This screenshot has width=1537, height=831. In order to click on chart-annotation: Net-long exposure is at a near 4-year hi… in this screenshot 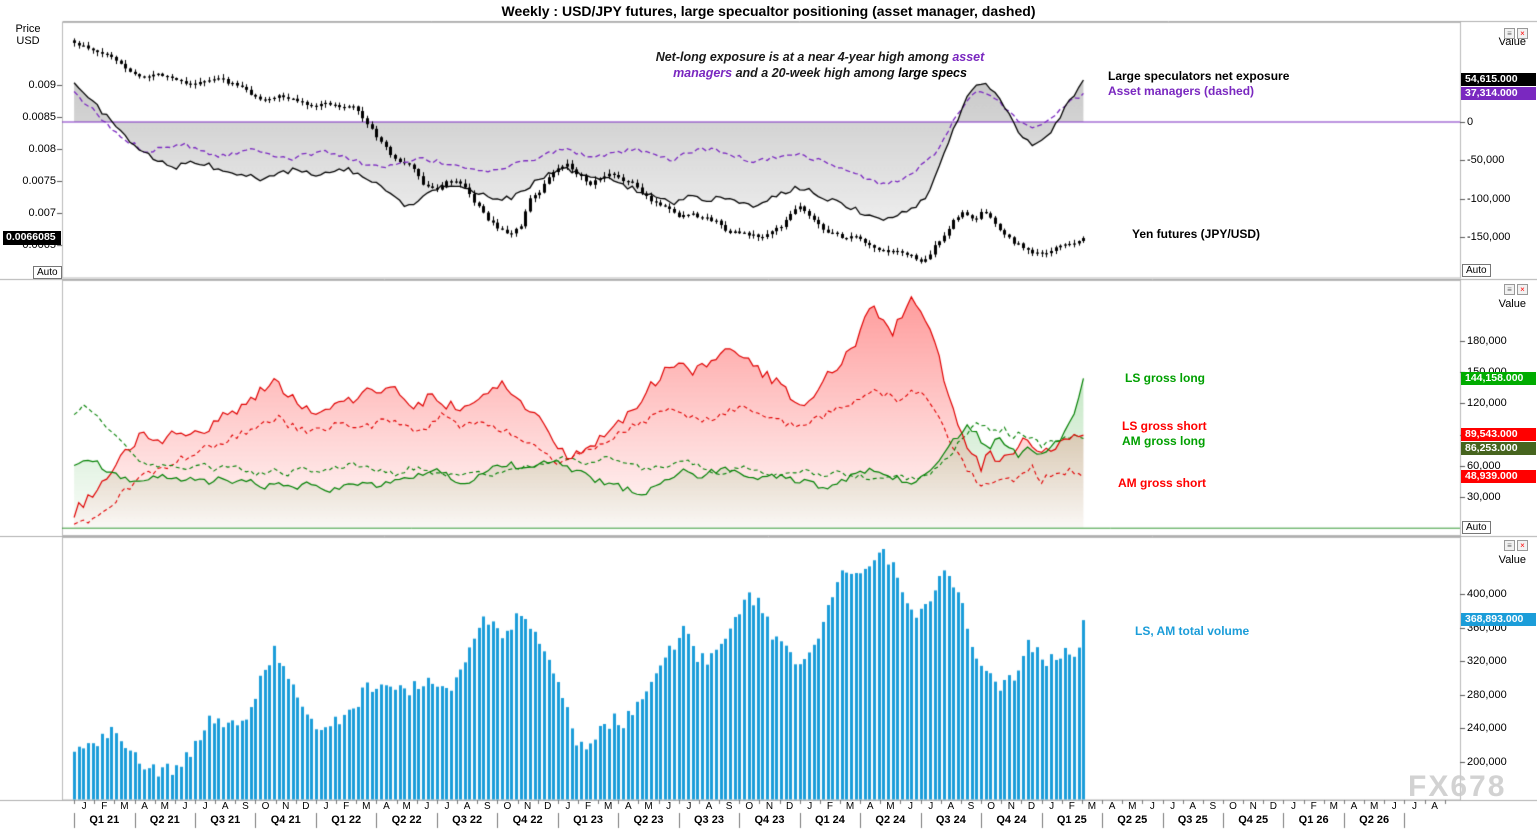, I will do `click(820, 65)`.